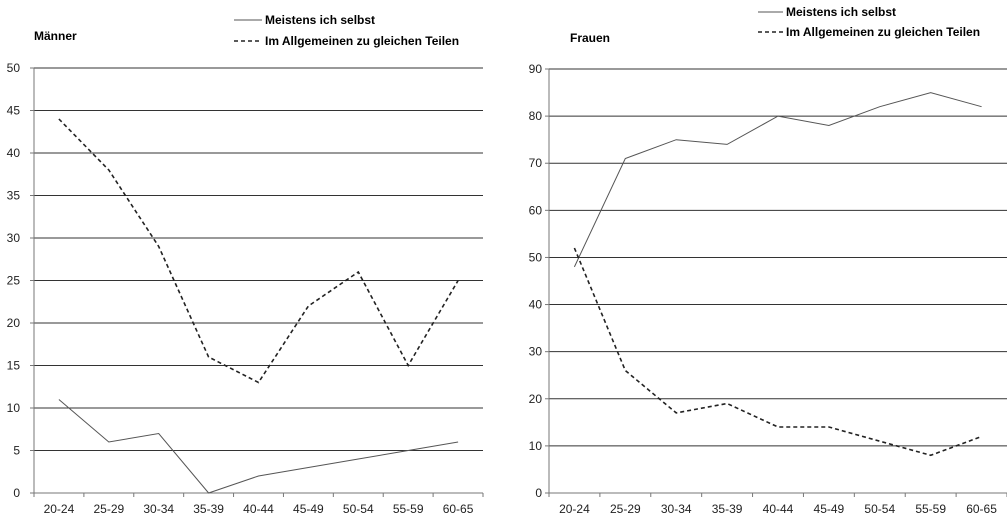 The height and width of the screenshot is (521, 1007). I want to click on chart-title: Männer, so click(55, 36).